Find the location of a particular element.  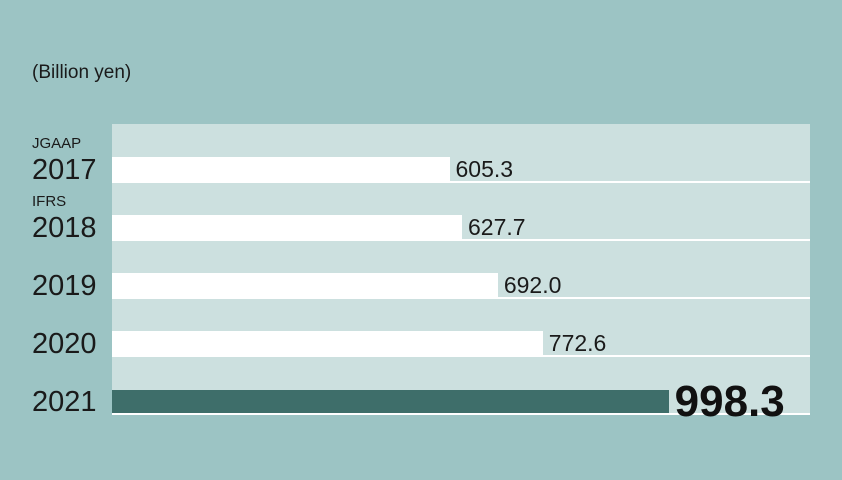

bar-2017 is located at coordinates (281, 169).